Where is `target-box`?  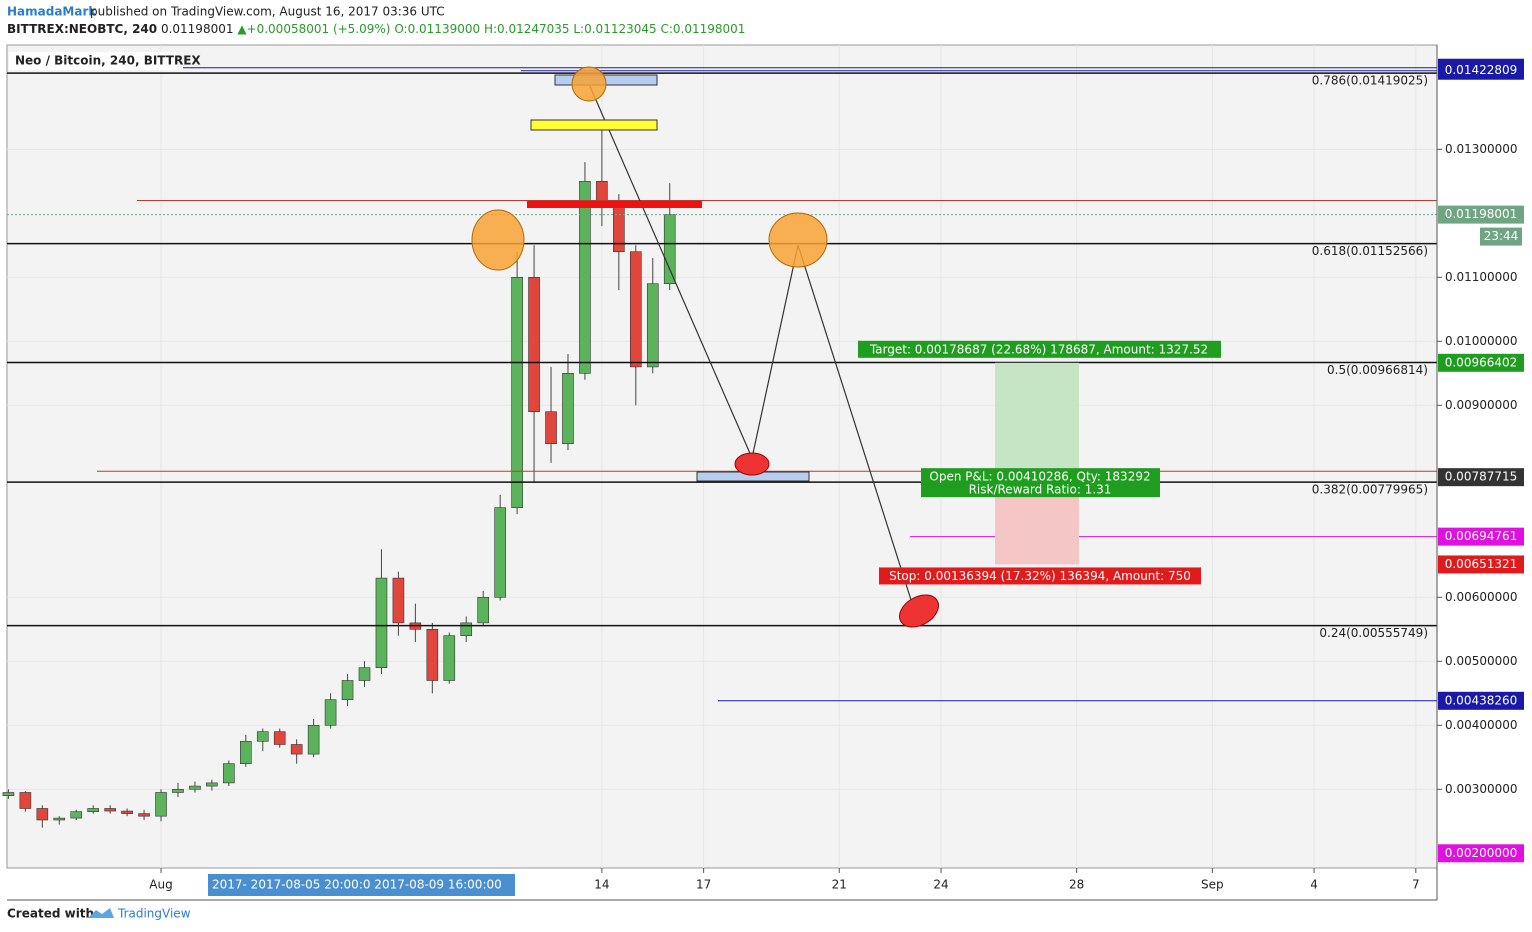 target-box is located at coordinates (1039, 349).